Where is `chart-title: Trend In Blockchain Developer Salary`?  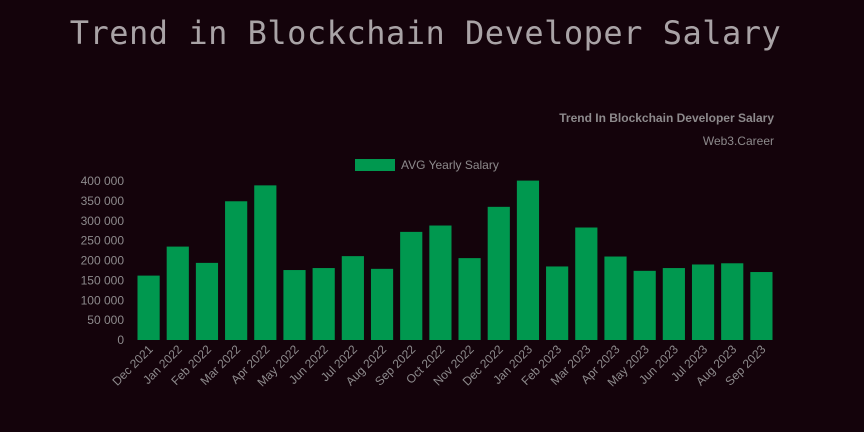 chart-title: Trend In Blockchain Developer Salary is located at coordinates (666, 118).